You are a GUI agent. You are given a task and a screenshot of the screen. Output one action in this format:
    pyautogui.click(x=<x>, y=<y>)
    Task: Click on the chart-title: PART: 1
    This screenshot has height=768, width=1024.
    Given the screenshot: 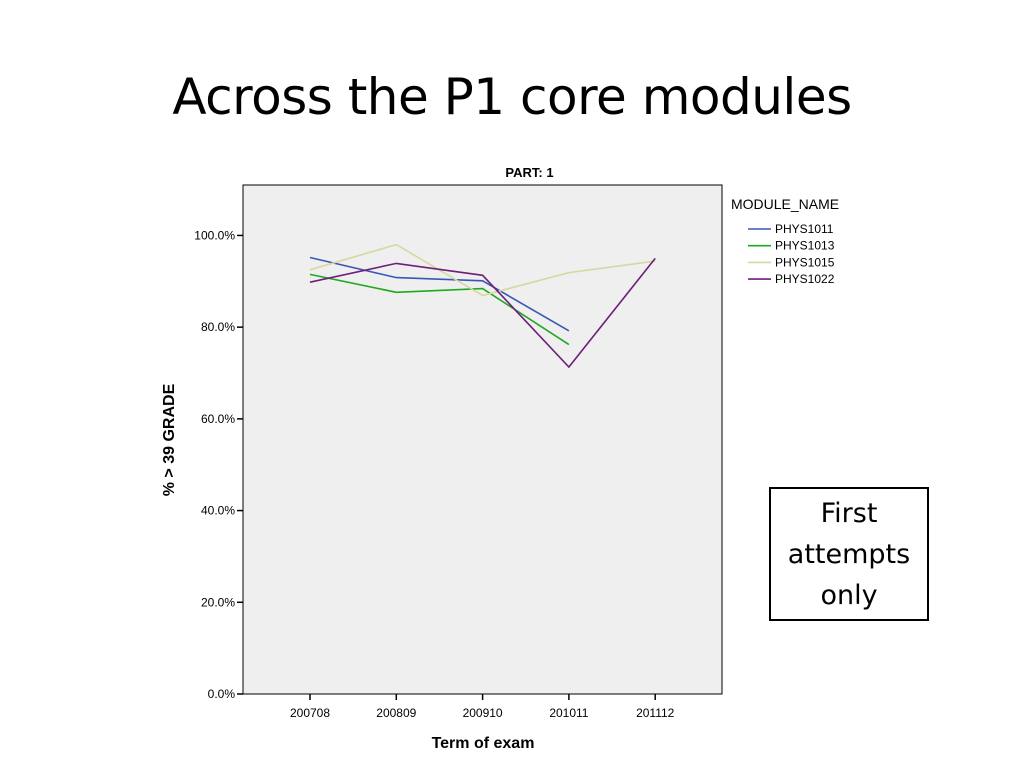 What is the action you would take?
    pyautogui.click(x=529, y=172)
    